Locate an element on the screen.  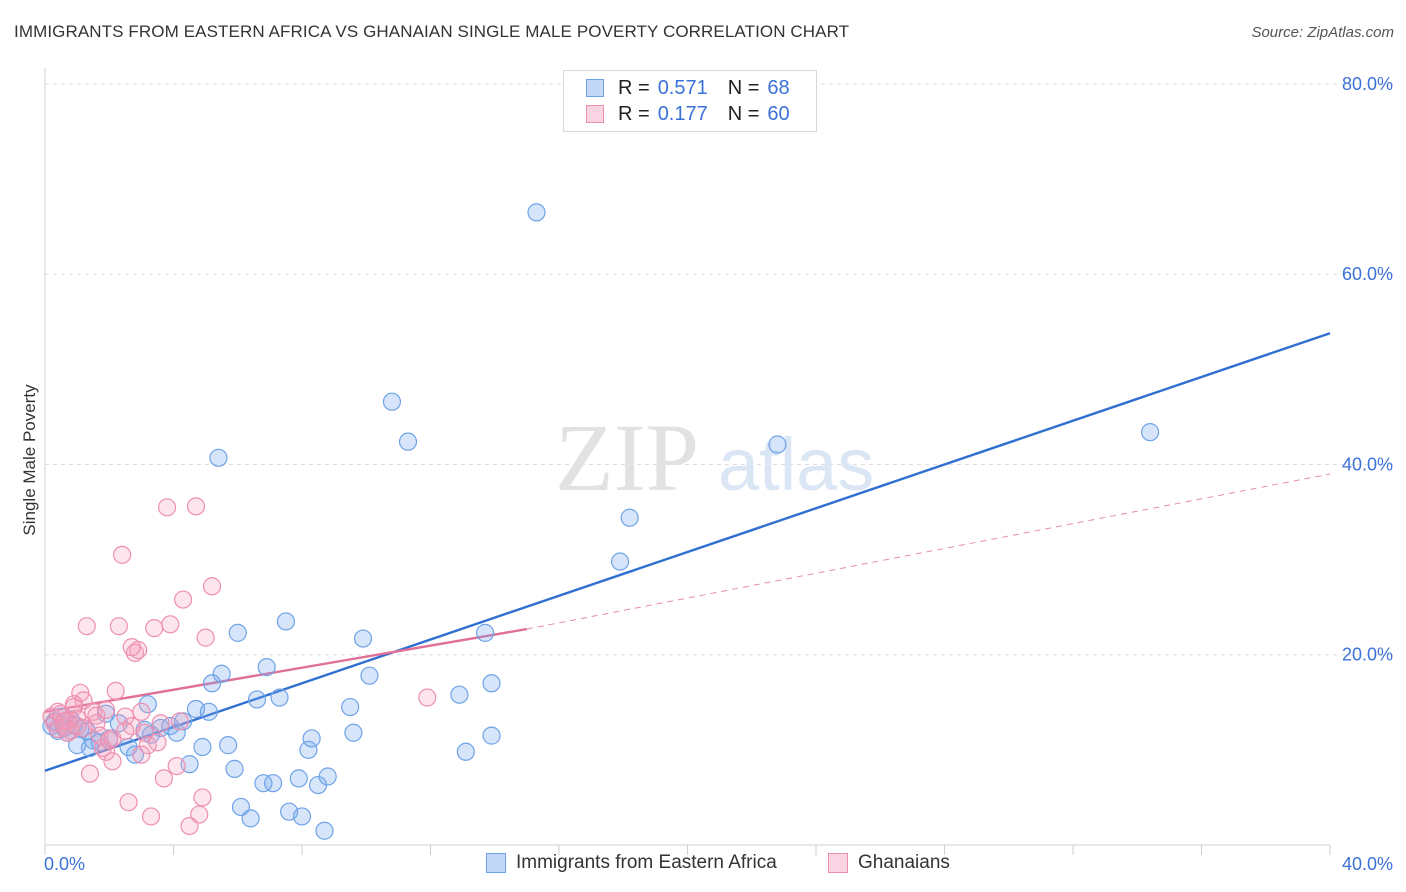
trend-line-ghanaian is located at coordinates (286, 670).